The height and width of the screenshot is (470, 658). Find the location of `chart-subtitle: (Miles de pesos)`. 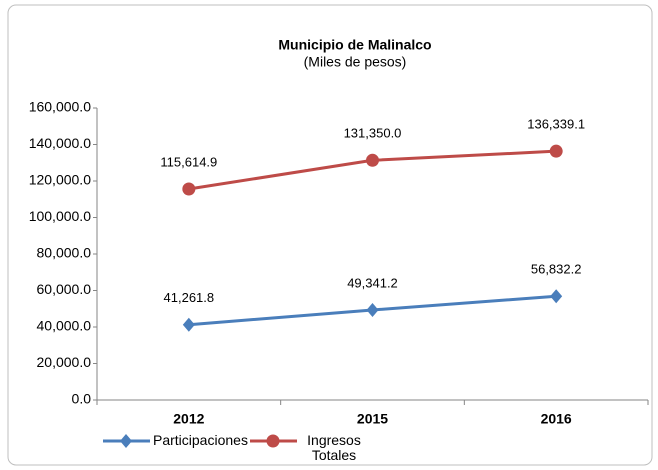

chart-subtitle: (Miles de pesos) is located at coordinates (355, 62).